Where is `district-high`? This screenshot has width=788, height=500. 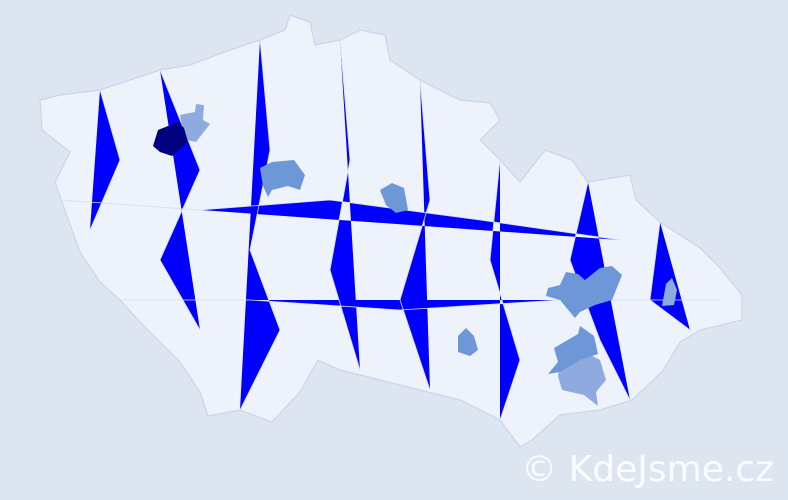 district-high is located at coordinates (195, 123).